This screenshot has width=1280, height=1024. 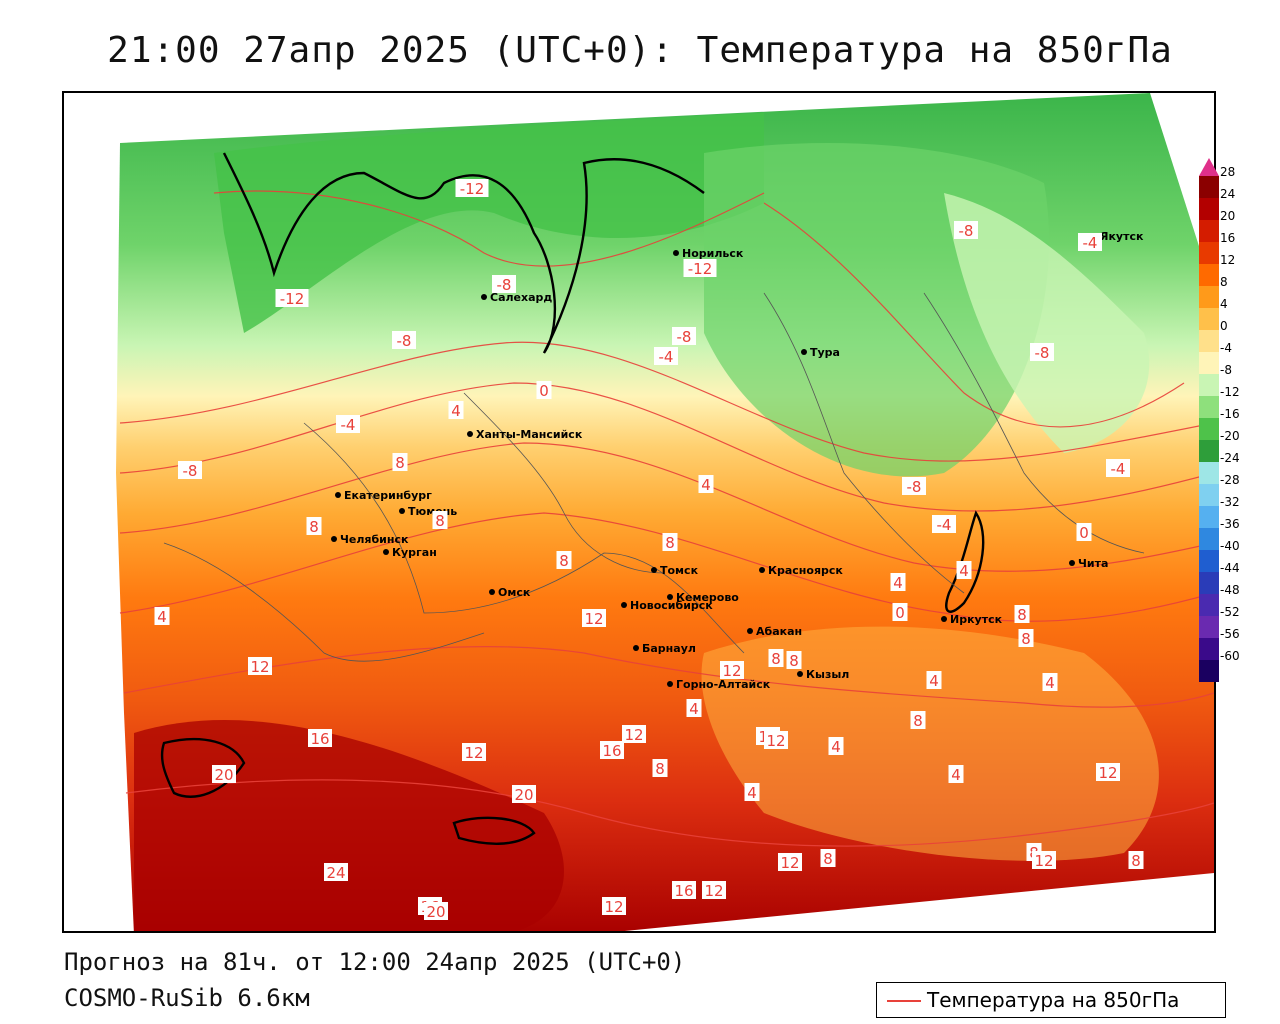 What do you see at coordinates (1088, 563) in the screenshot?
I see `city-marker: Чита` at bounding box center [1088, 563].